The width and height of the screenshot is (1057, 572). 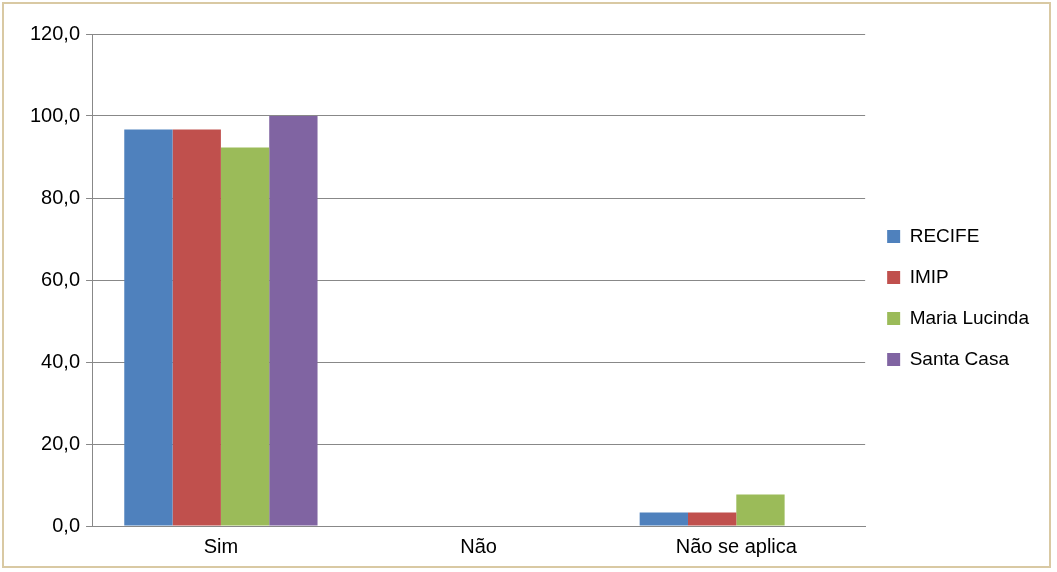 What do you see at coordinates (61, 278) in the screenshot?
I see `y-tick-label: 60,0` at bounding box center [61, 278].